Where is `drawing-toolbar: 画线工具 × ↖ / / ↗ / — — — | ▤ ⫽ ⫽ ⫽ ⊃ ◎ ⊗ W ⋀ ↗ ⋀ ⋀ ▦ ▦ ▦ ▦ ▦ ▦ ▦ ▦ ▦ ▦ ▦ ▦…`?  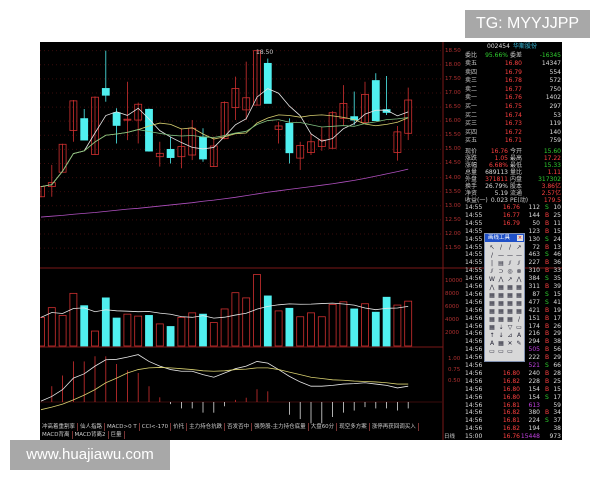 drawing-toolbar: 画线工具 × ↖ / / ↗ / — — — | ▤ ⫽ ⫽ ⫽ ⊃ ◎ ⊗ W ⋀ ↗ ⋀ ⋀ ▦ ▦ ▦ ▦ ▦ ▦ ▦ ▦ ▦ ▦ ▦ ▦… is located at coordinates (504, 297).